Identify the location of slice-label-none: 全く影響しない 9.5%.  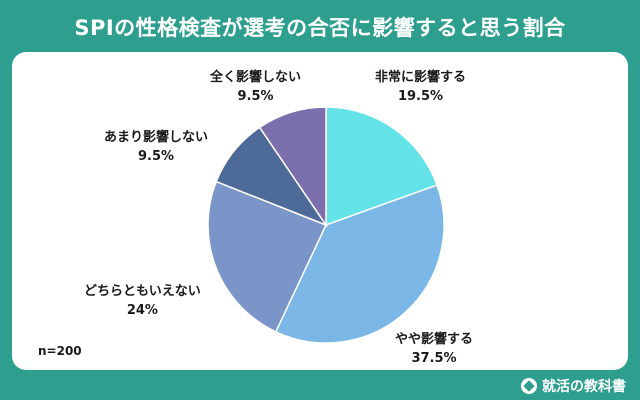
(255, 87).